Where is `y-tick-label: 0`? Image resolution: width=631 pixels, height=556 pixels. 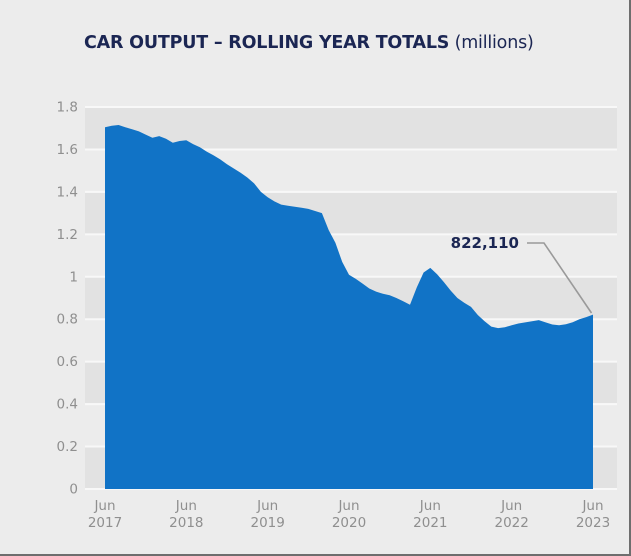 y-tick-label: 0 is located at coordinates (73, 490).